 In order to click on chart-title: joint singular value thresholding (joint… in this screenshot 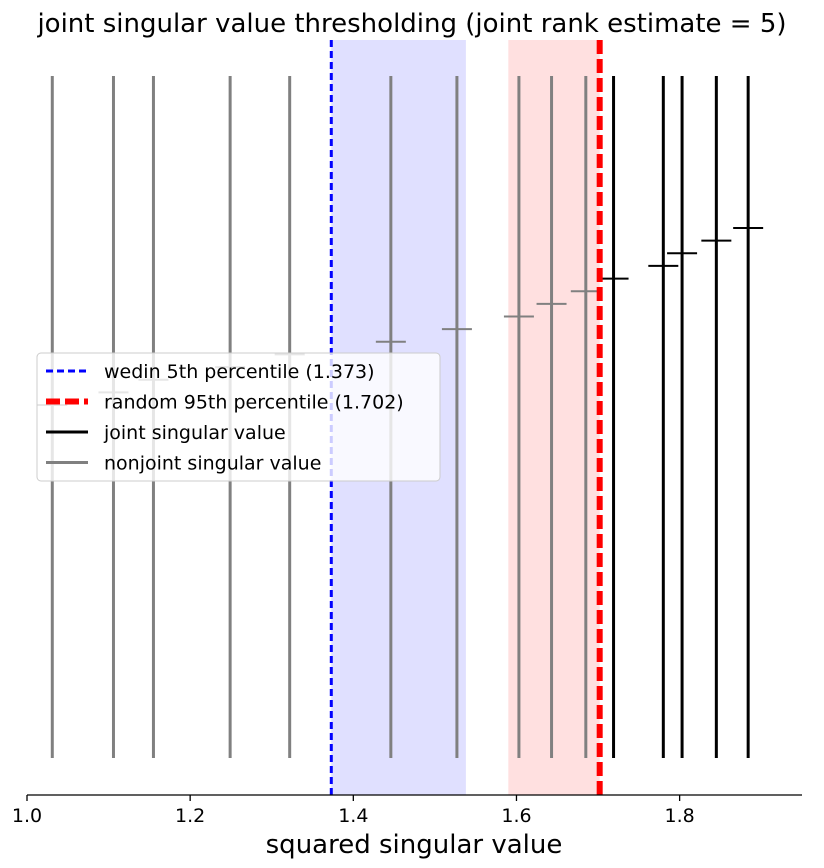, I will do `click(411, 24)`.